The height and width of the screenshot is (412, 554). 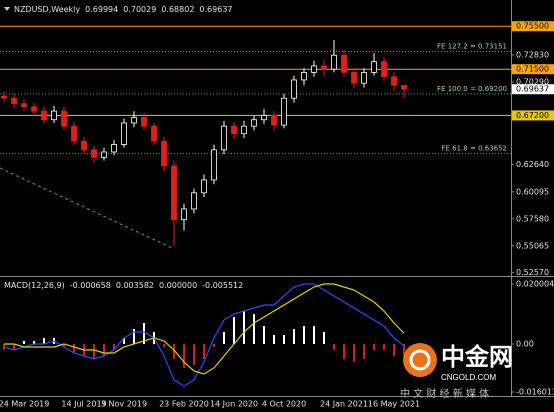 What do you see at coordinates (124, 404) in the screenshot?
I see `x-tick-label: 3 Nov 2019` at bounding box center [124, 404].